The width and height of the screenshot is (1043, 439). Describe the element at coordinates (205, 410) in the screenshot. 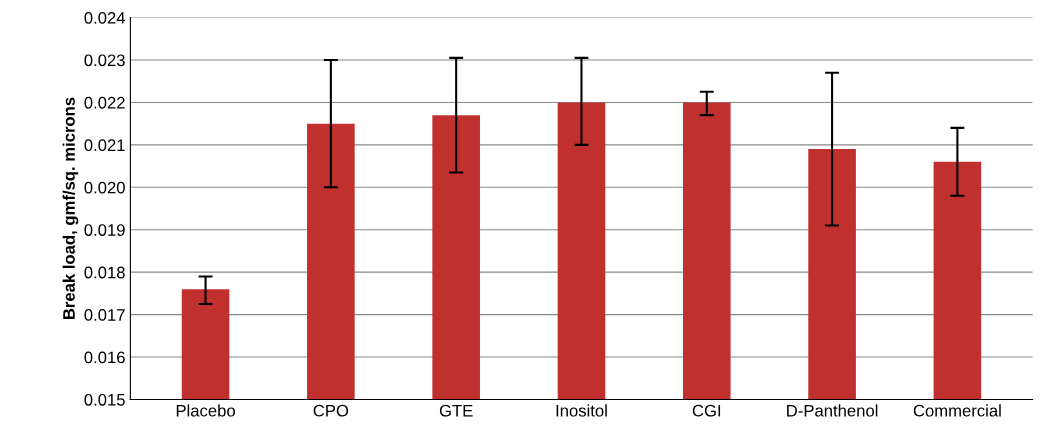

I see `x-tick-label: Placebo` at that location.